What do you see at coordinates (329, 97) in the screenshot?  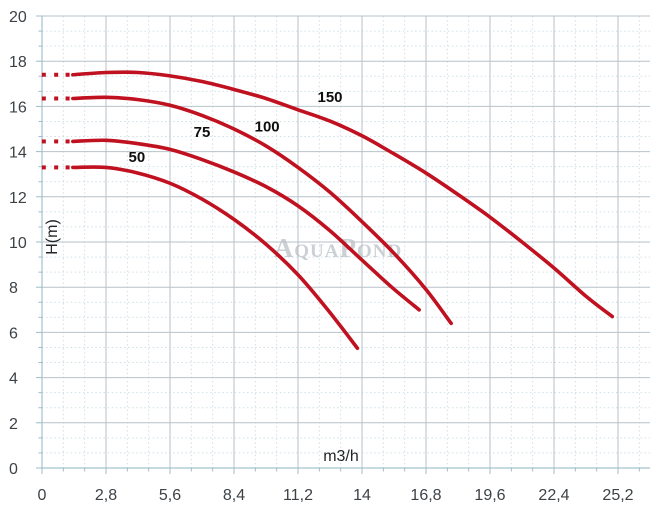 I see `curve-label-150: 150` at bounding box center [329, 97].